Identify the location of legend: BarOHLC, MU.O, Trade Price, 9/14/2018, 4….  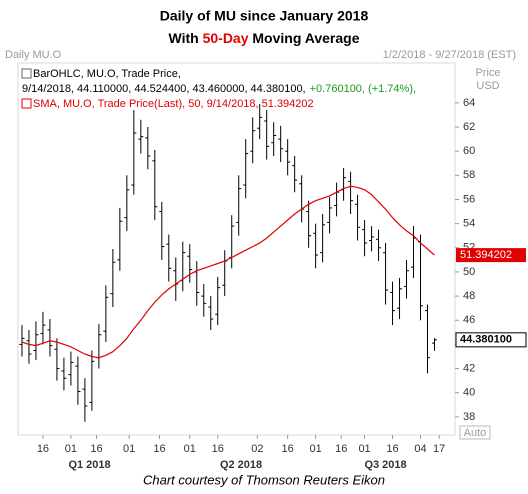
(218, 89).